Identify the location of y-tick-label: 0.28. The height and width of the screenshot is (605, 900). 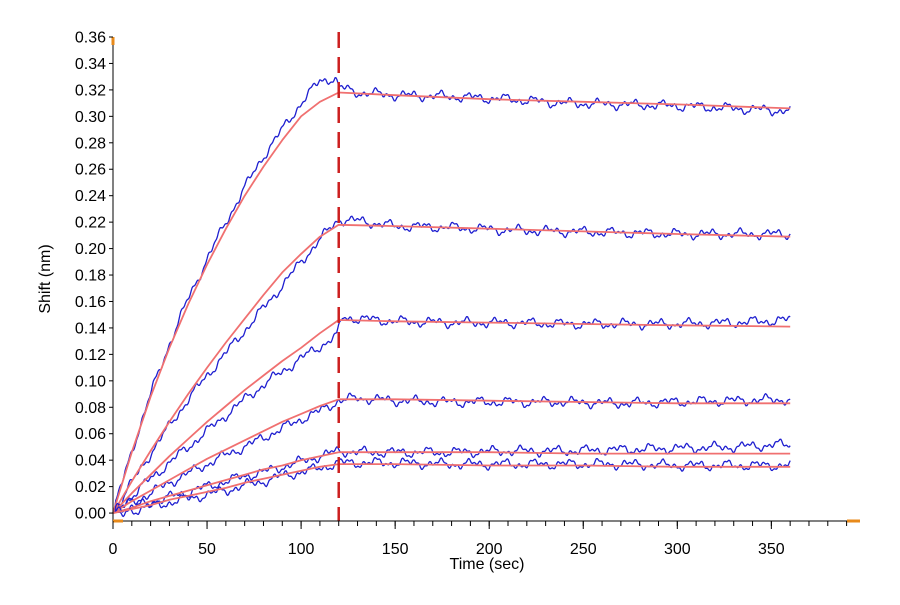
(90, 143).